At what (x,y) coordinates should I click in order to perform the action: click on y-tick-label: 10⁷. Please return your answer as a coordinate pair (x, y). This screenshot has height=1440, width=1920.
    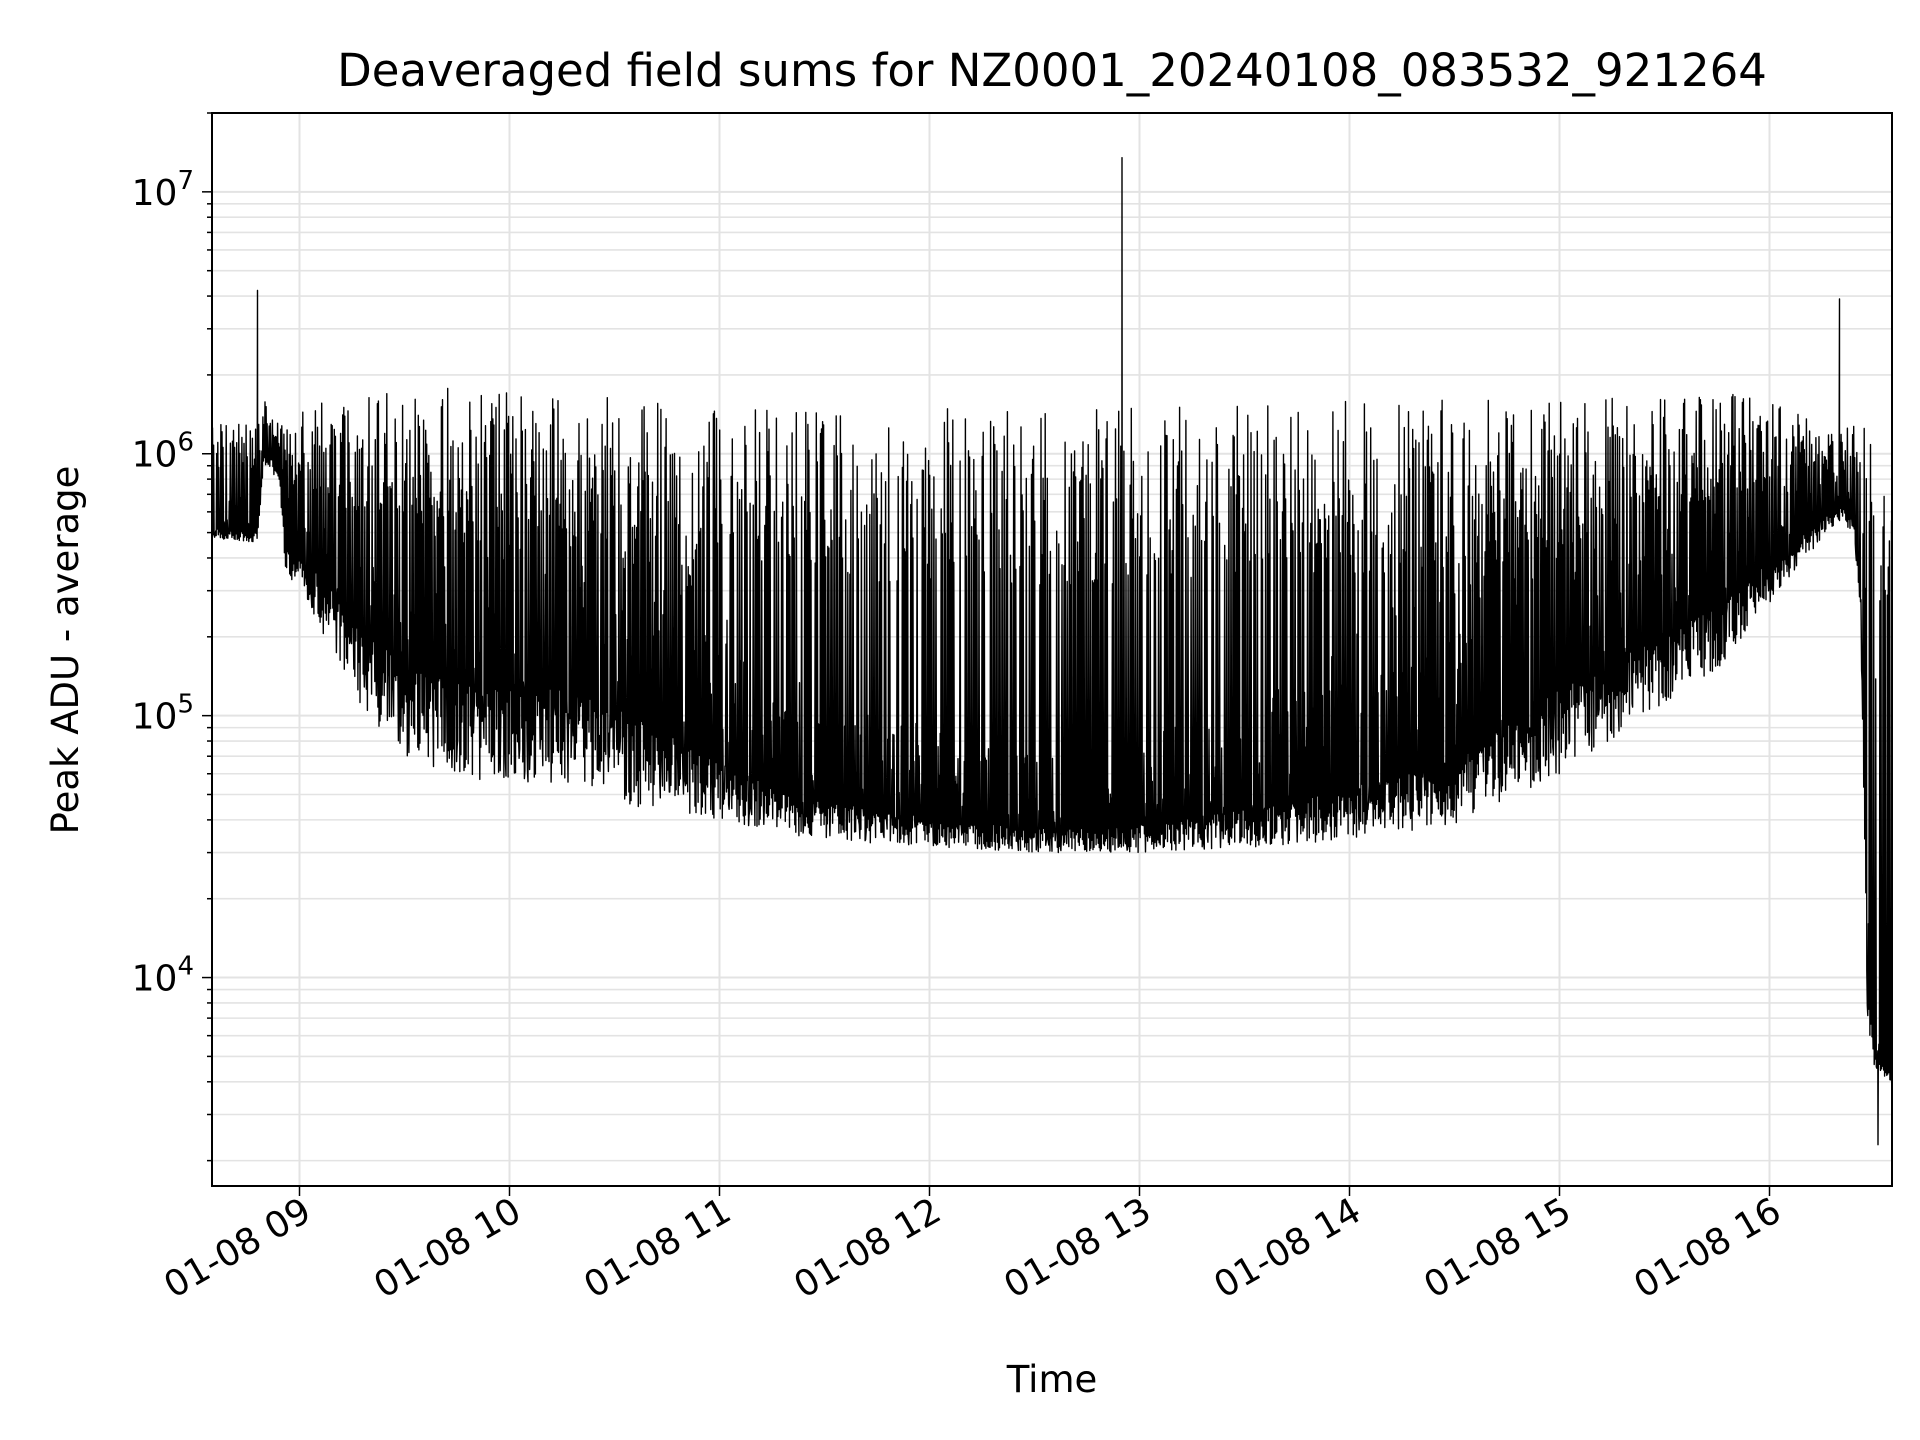
    Looking at the image, I should click on (163, 190).